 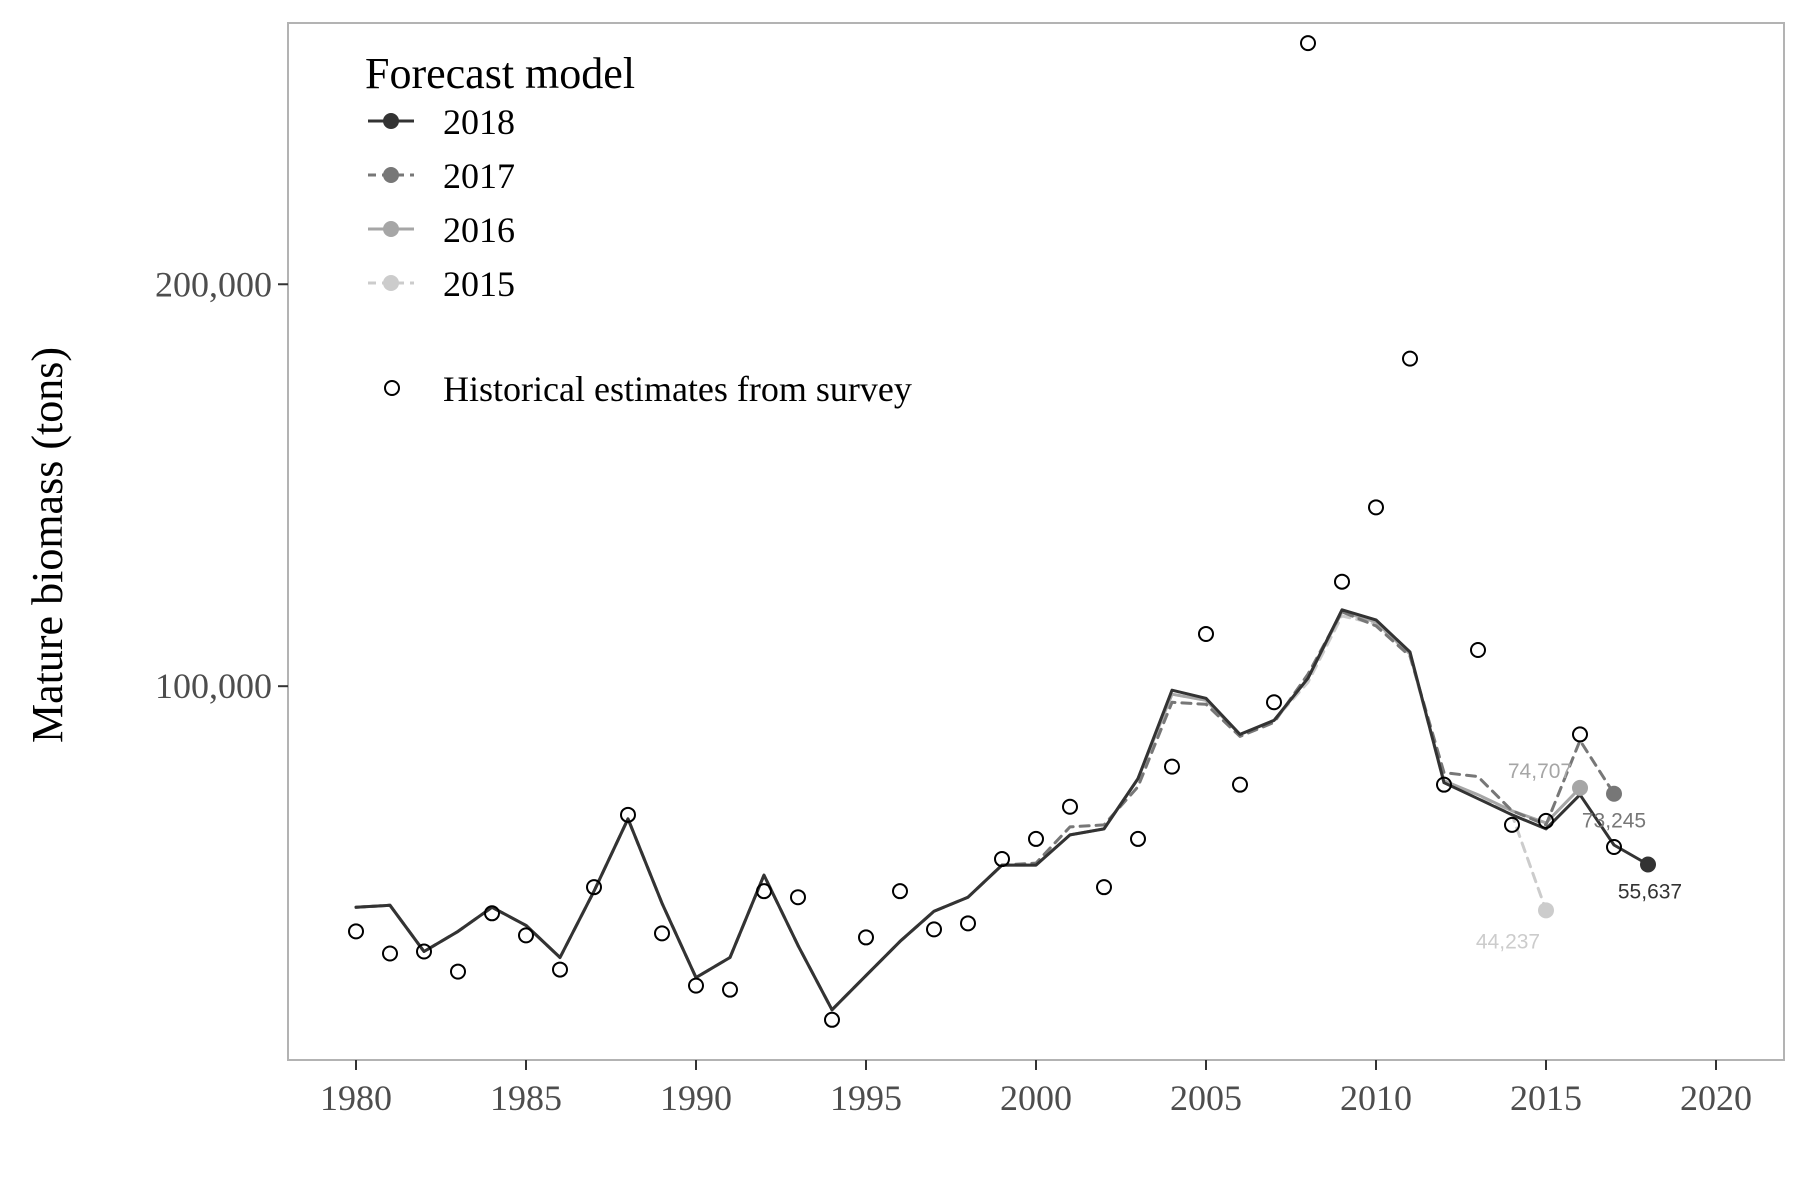 I want to click on x-tick-label-2020: 2020, so click(x=1716, y=1098).